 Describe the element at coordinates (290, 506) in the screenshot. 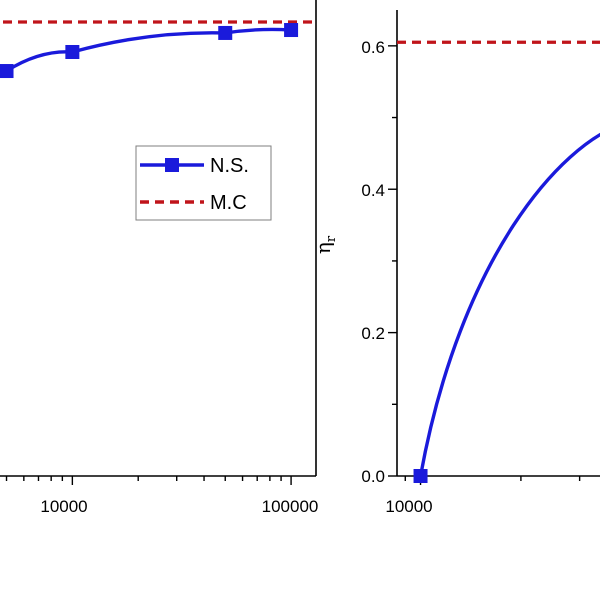

I see `left-x-tick-label-100000: 100000` at that location.